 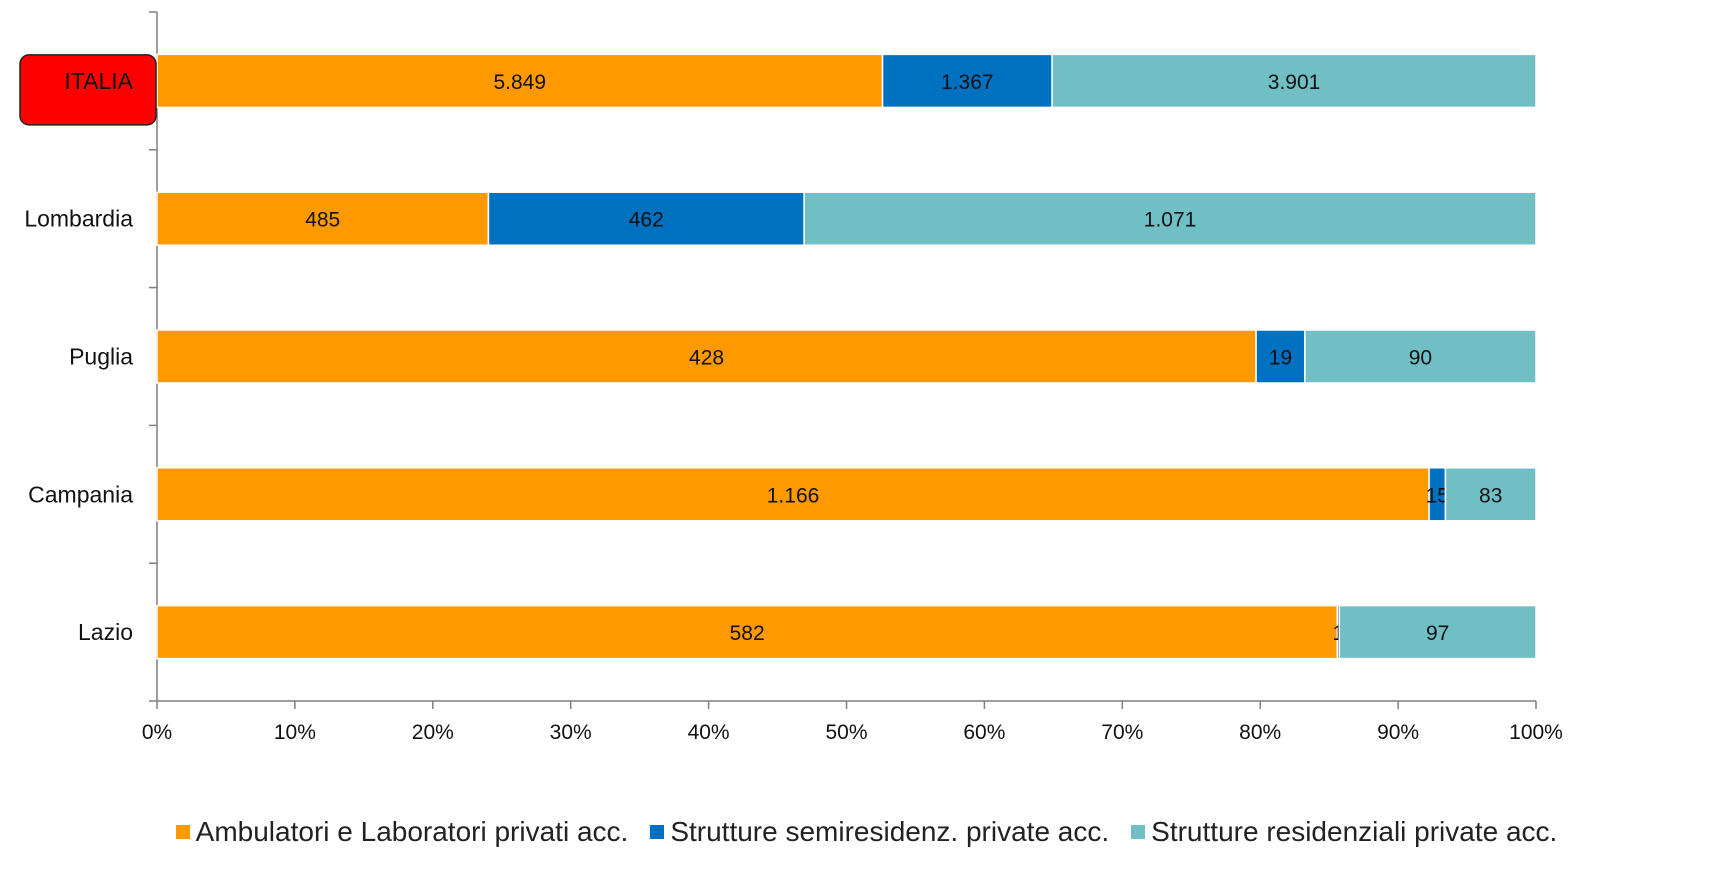 I want to click on data-label: 485, so click(x=322, y=220).